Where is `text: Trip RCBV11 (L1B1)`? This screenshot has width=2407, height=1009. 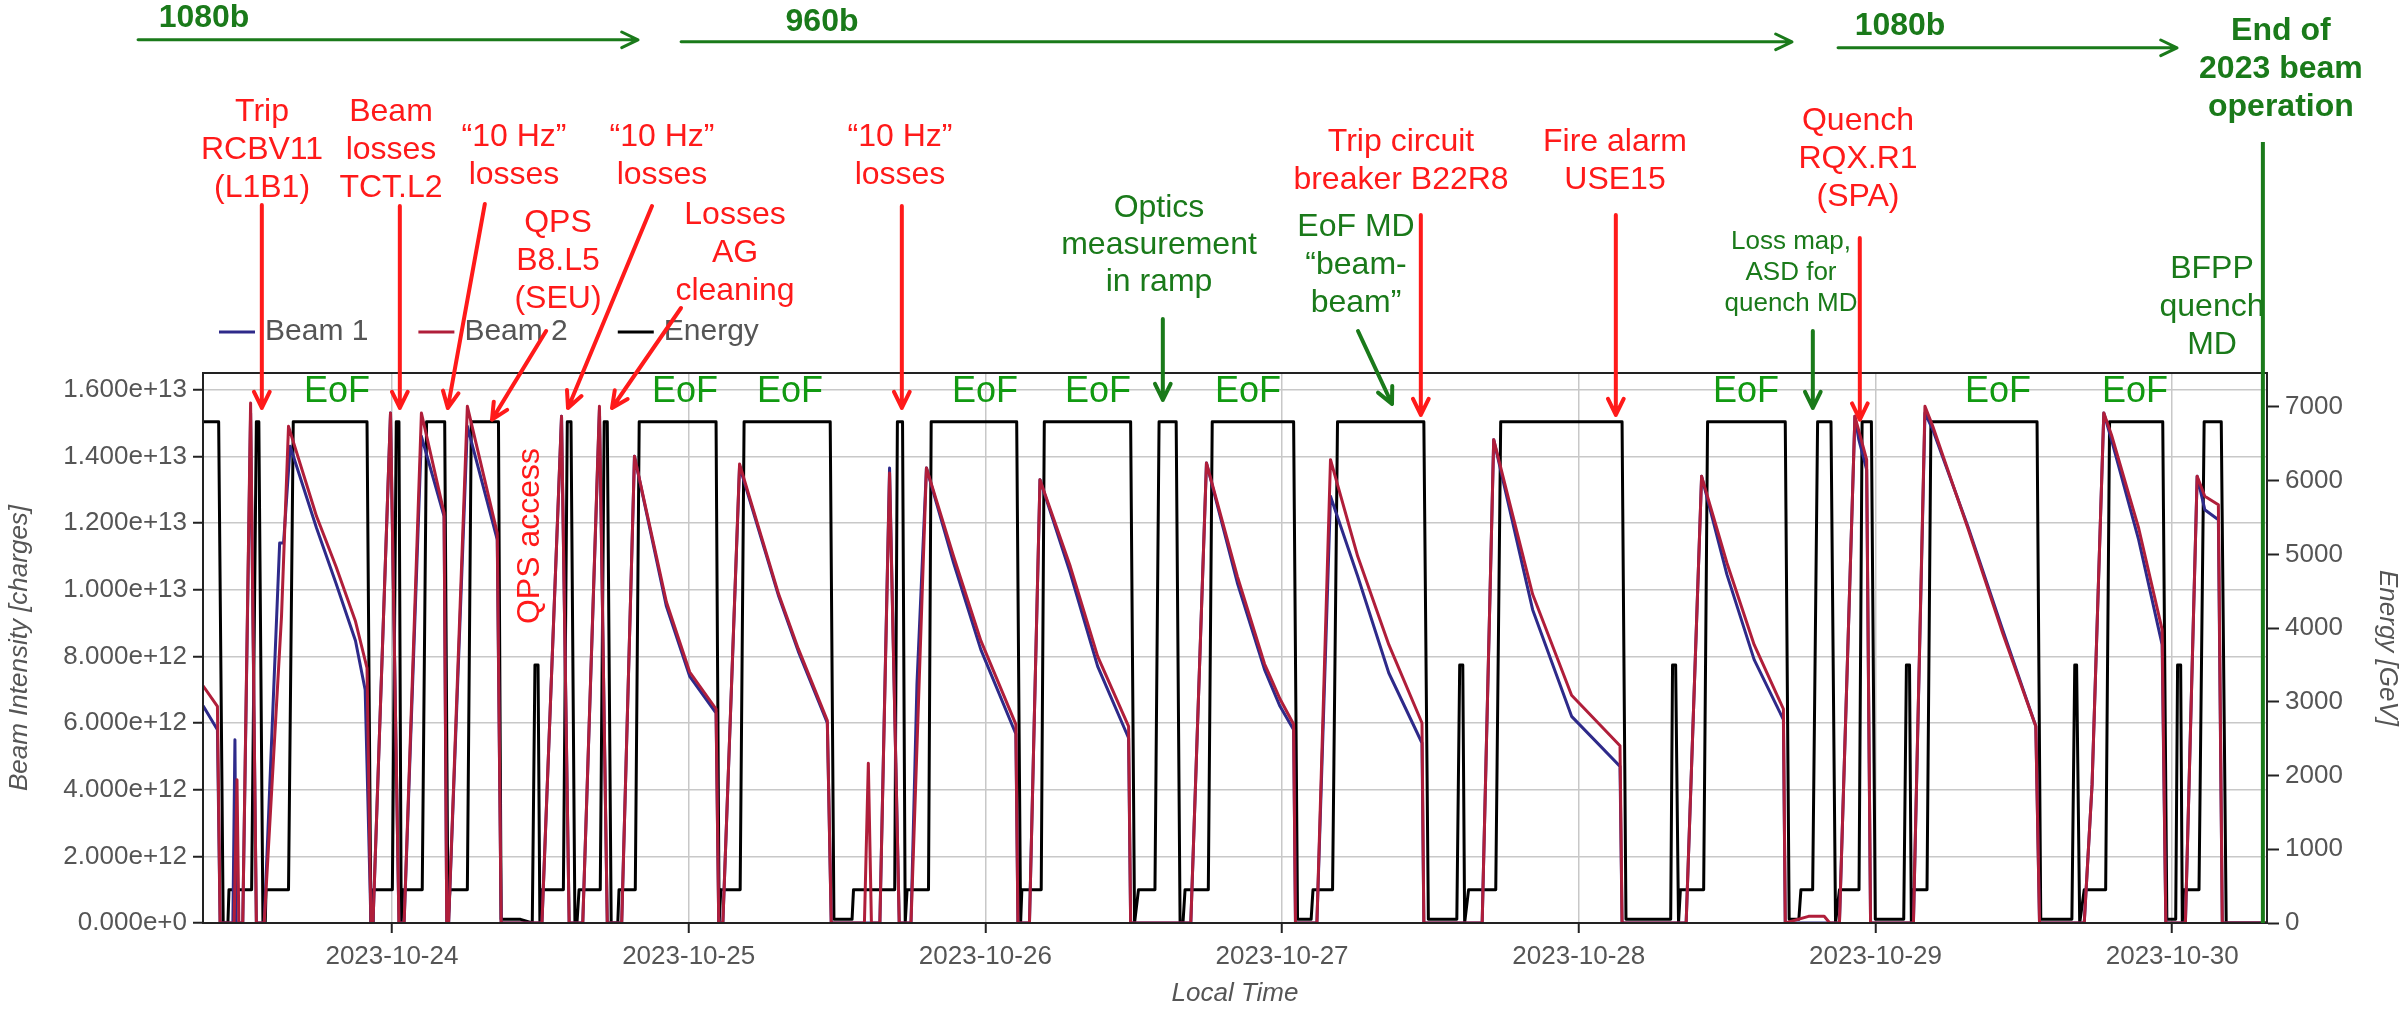 text: Trip RCBV11 (L1B1) is located at coordinates (262, 147).